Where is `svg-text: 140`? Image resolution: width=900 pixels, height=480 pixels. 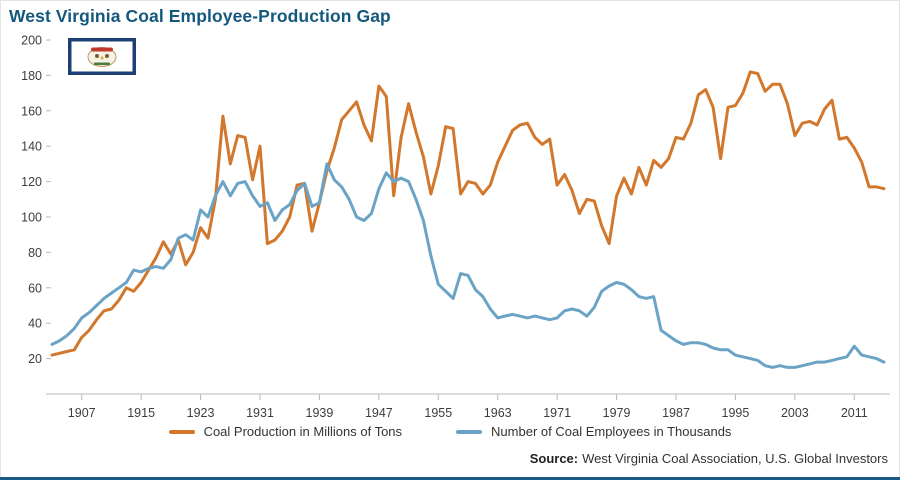
svg-text: 140 is located at coordinates (31, 147).